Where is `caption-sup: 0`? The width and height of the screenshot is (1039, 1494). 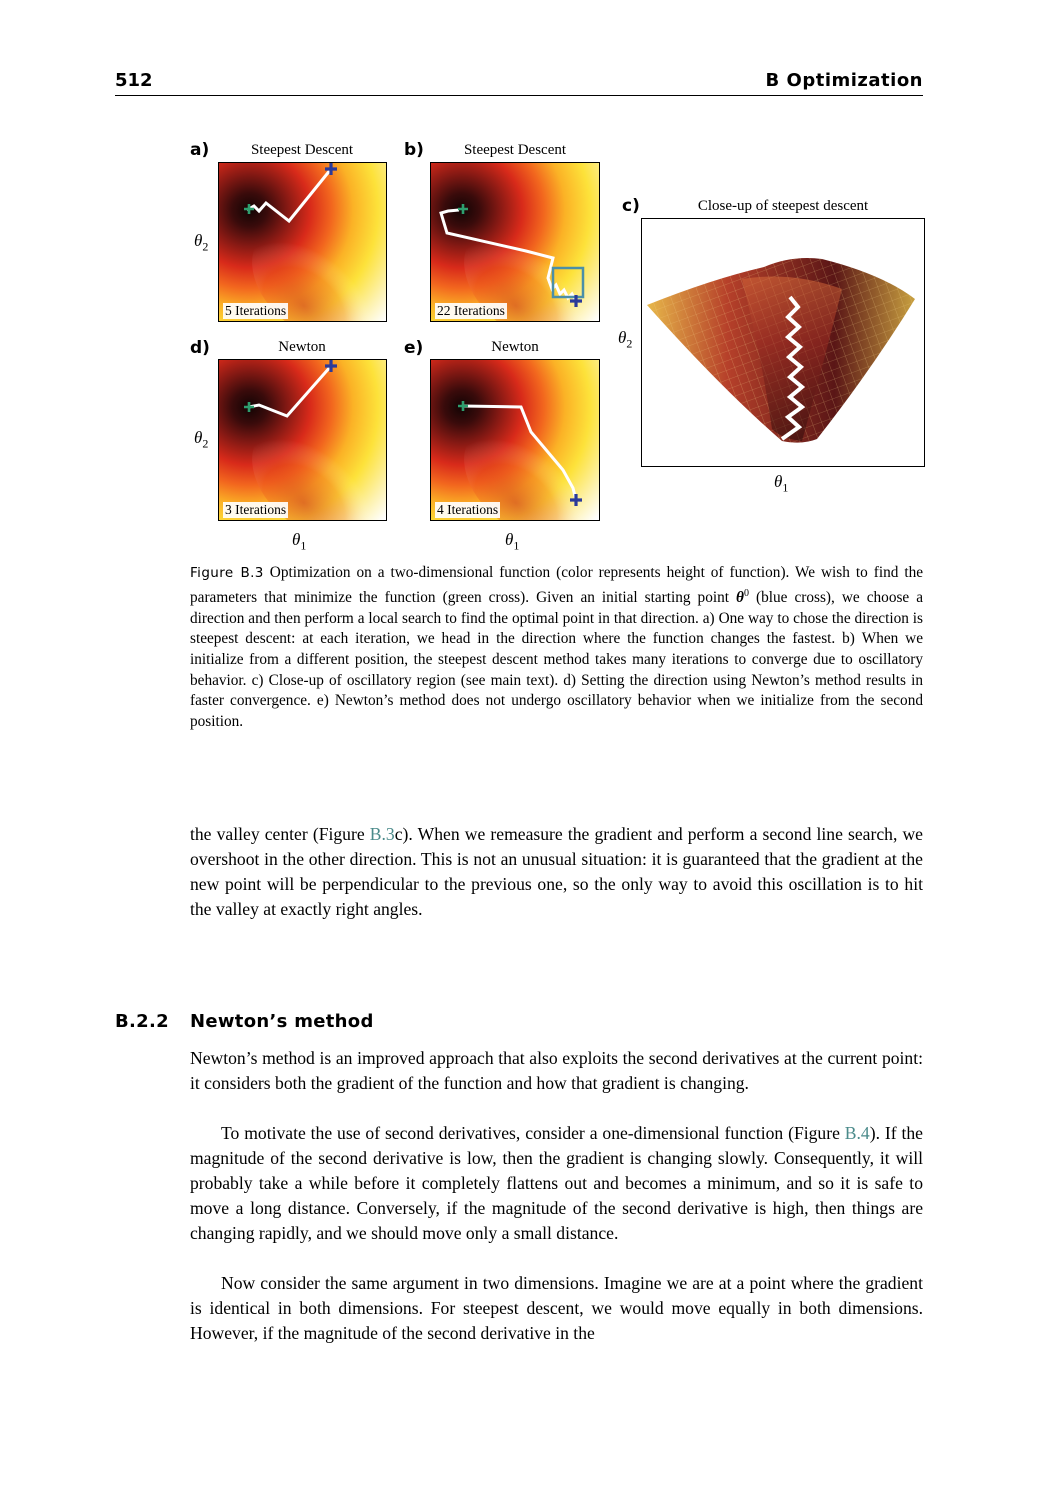
caption-sup: 0 is located at coordinates (746, 593).